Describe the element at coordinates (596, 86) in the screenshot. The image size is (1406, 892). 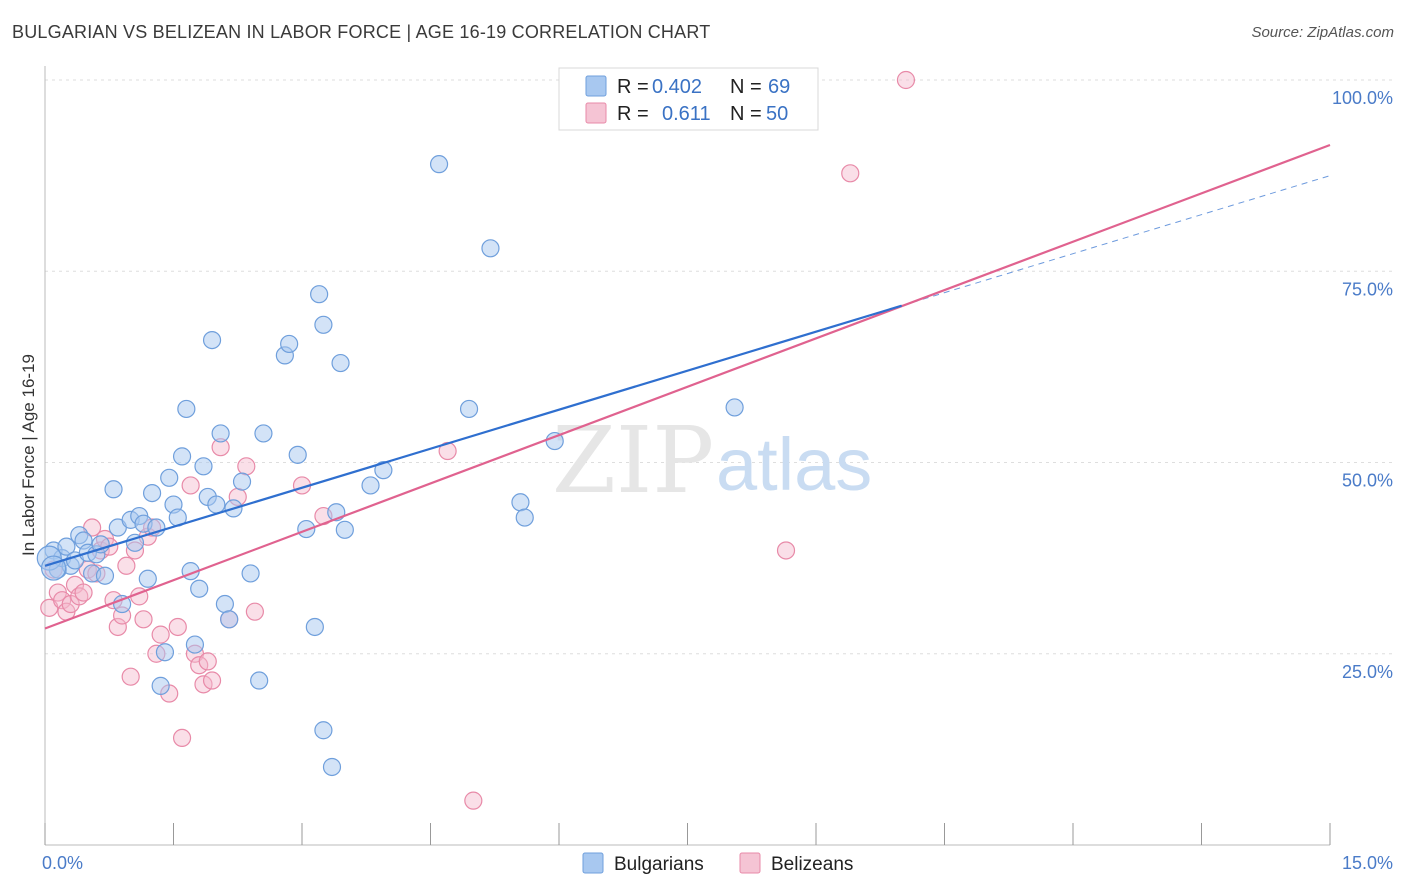
I see `legend-swatch-blue` at that location.